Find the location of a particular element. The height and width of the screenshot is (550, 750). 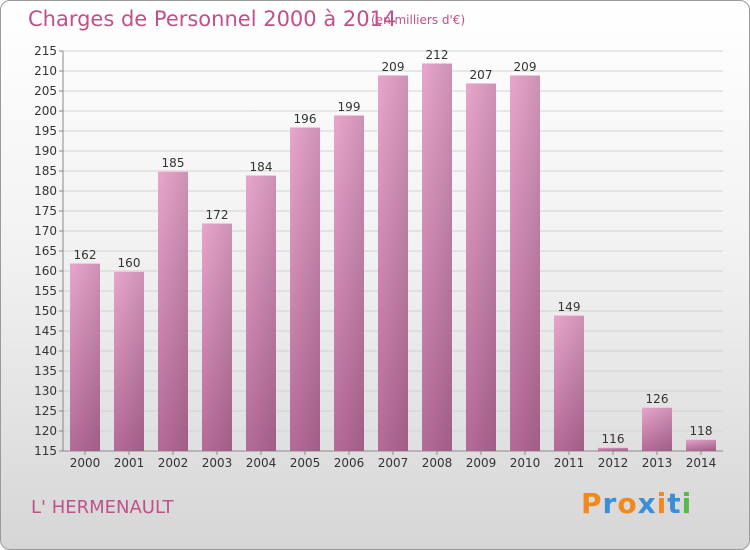

data-label: 172 is located at coordinates (217, 215).